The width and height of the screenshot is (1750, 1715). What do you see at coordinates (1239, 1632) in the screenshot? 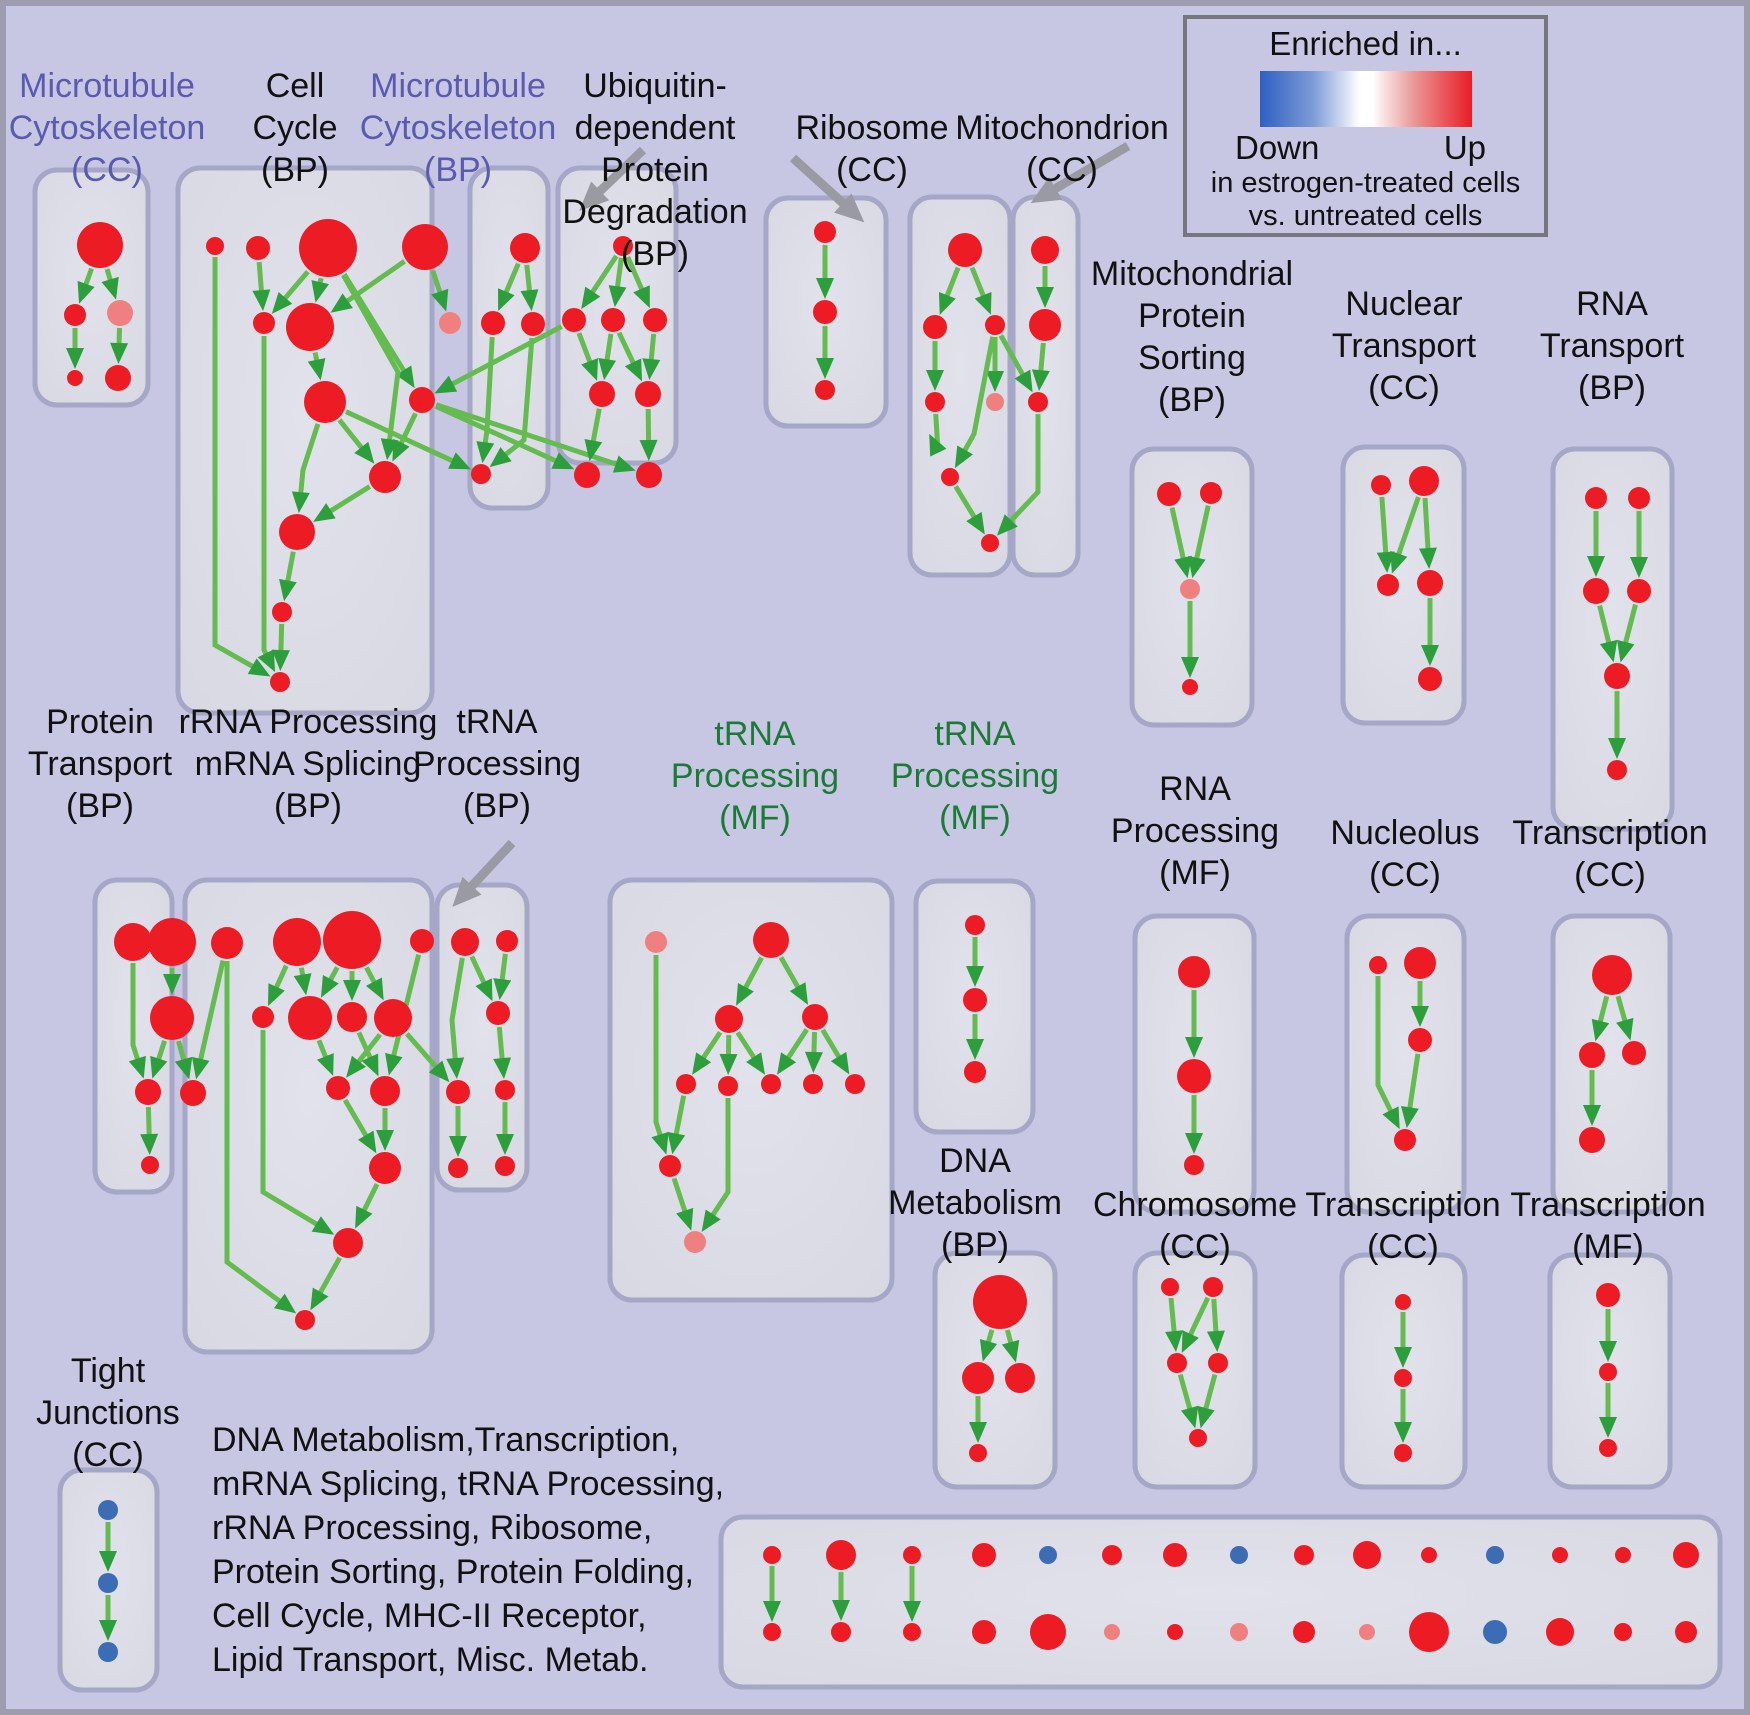
I see `go-term-node-x8b` at bounding box center [1239, 1632].